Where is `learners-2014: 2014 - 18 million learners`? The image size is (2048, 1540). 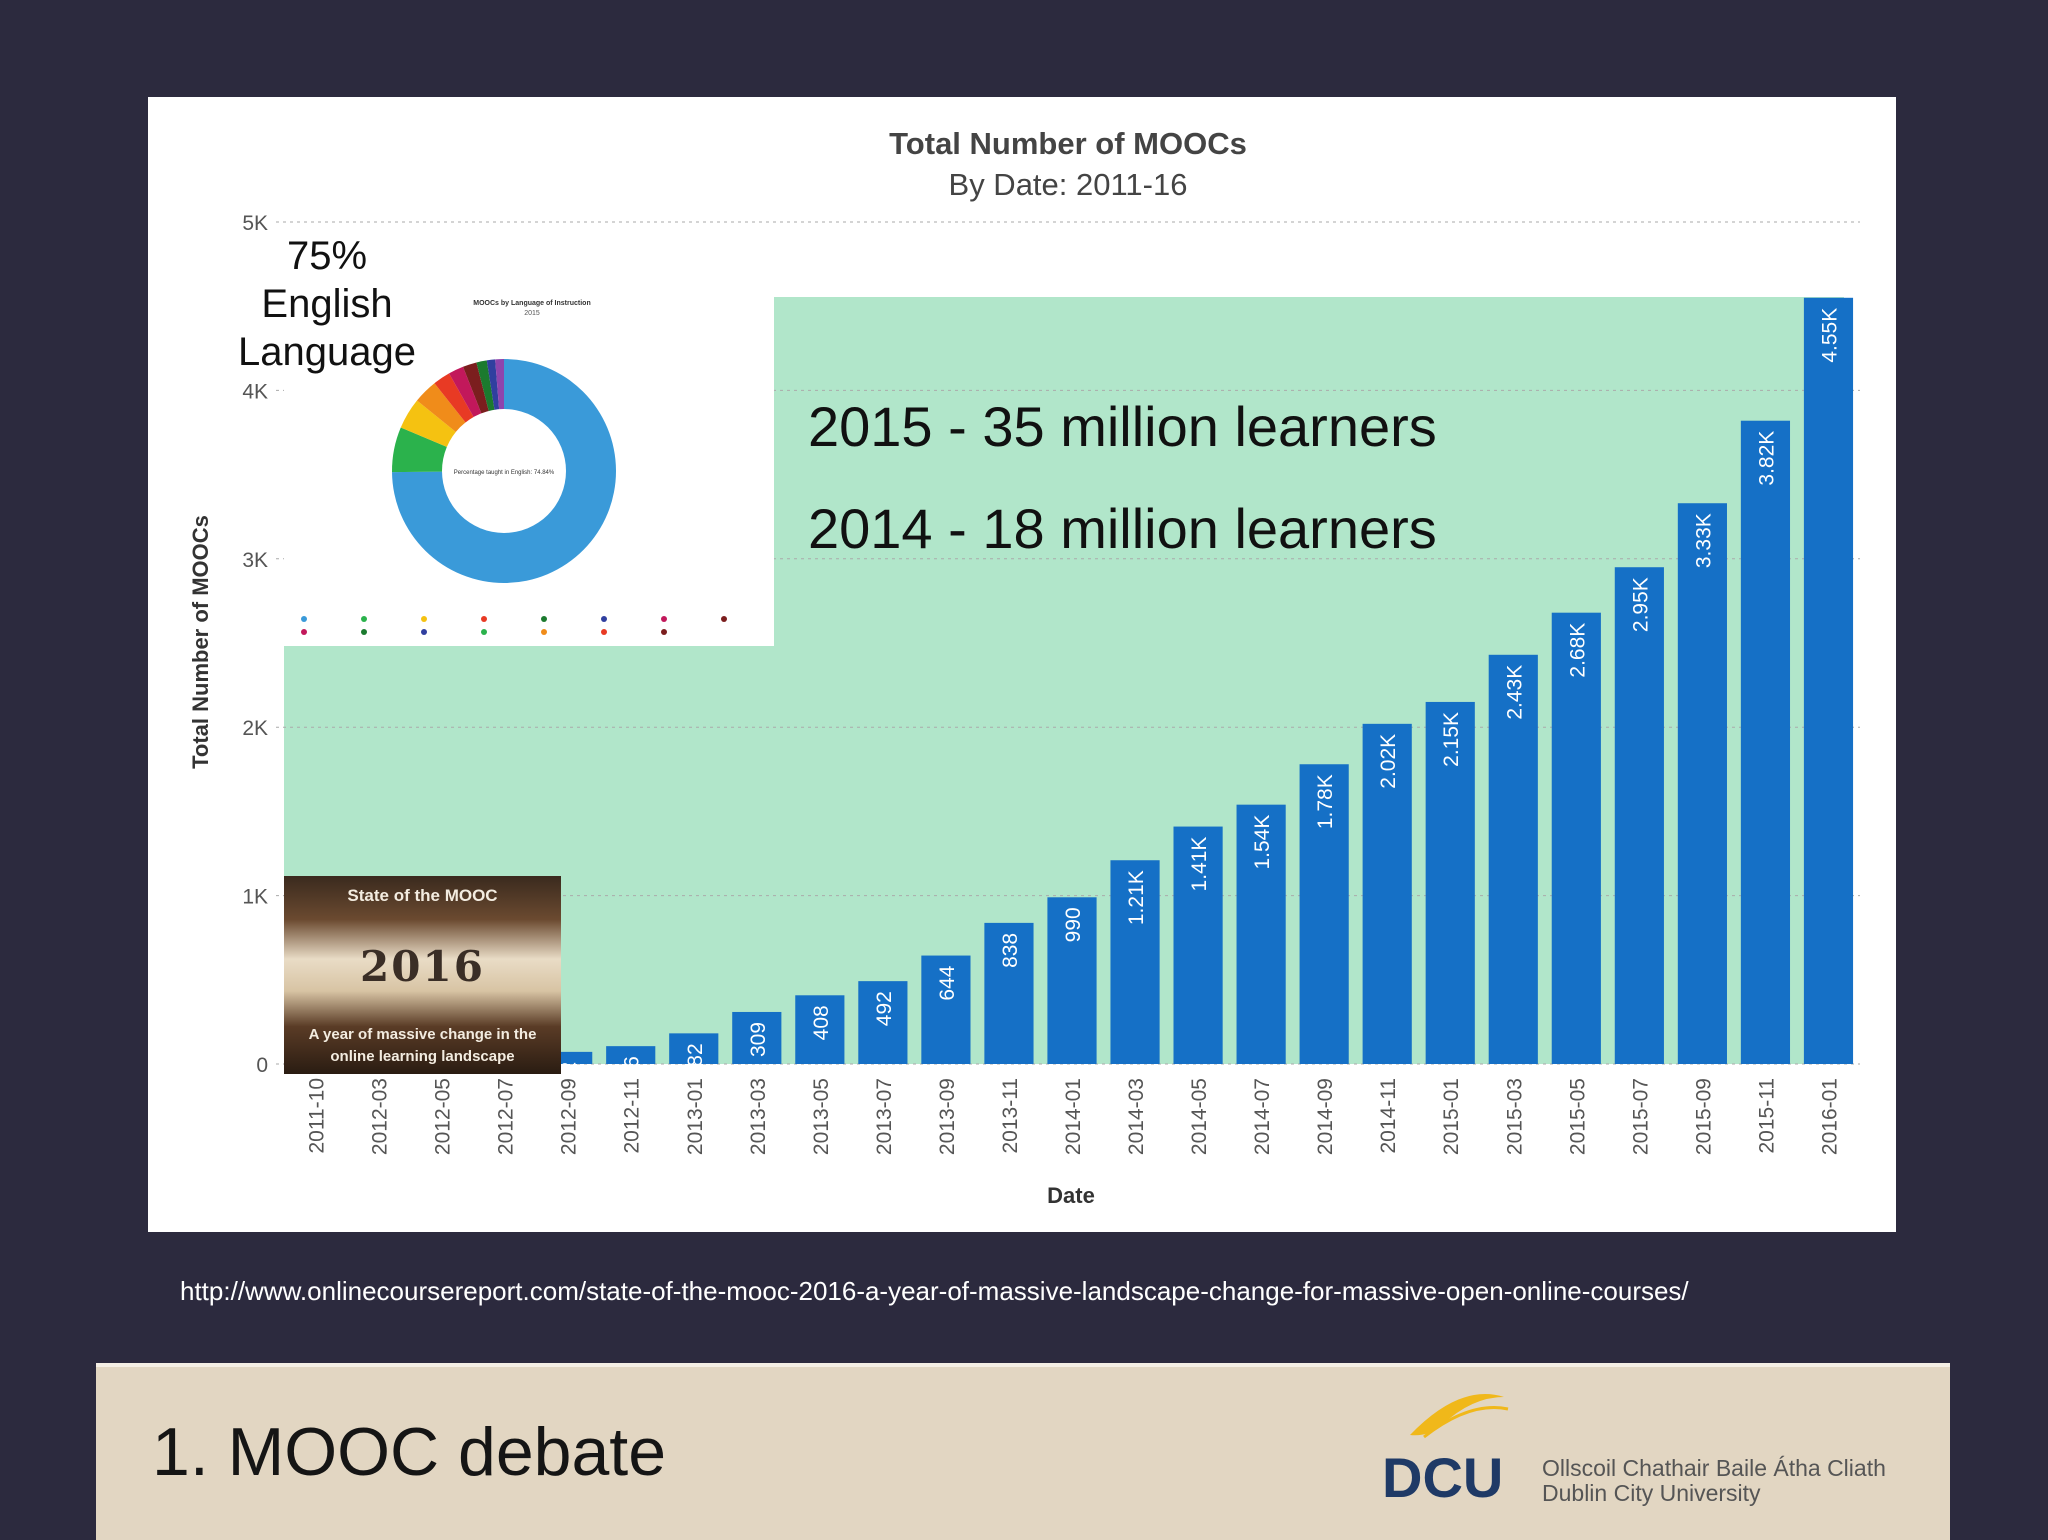
learners-2014: 2014 - 18 million learners is located at coordinates (1122, 528).